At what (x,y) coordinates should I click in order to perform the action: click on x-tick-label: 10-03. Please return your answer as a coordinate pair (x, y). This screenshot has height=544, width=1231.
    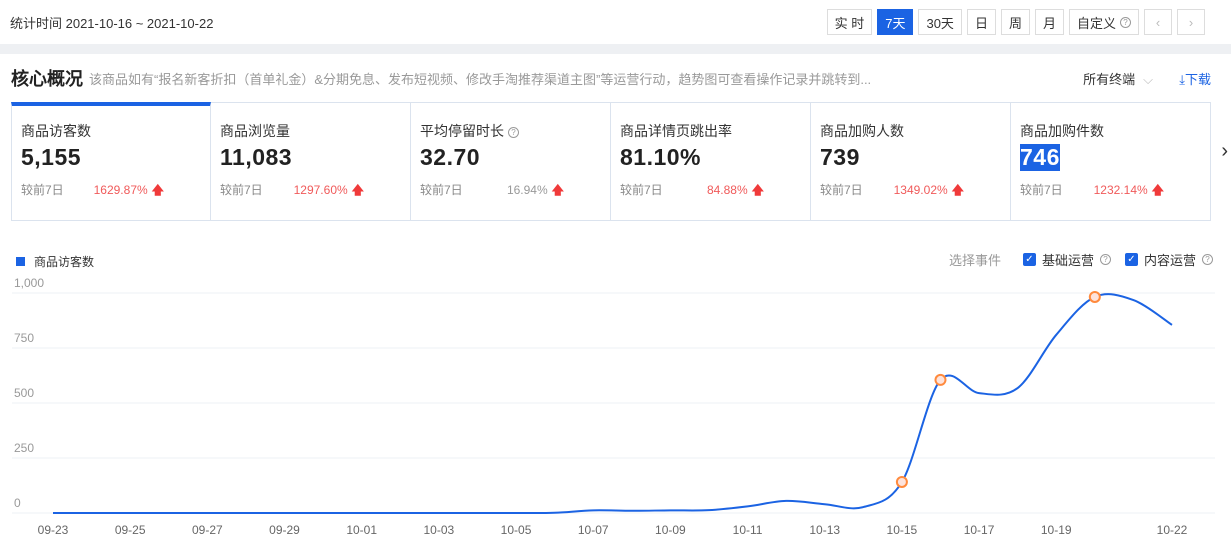
    Looking at the image, I should click on (439, 530).